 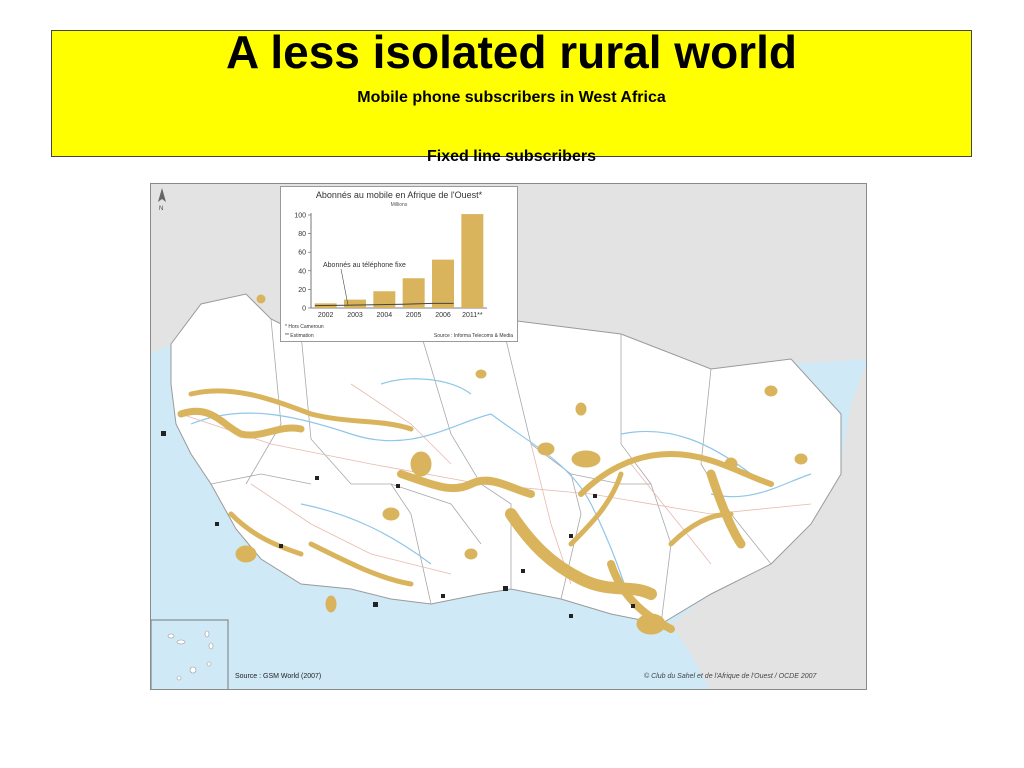 I want to click on chart-source: Source : Informa Telecoms & Media, so click(x=473, y=336).